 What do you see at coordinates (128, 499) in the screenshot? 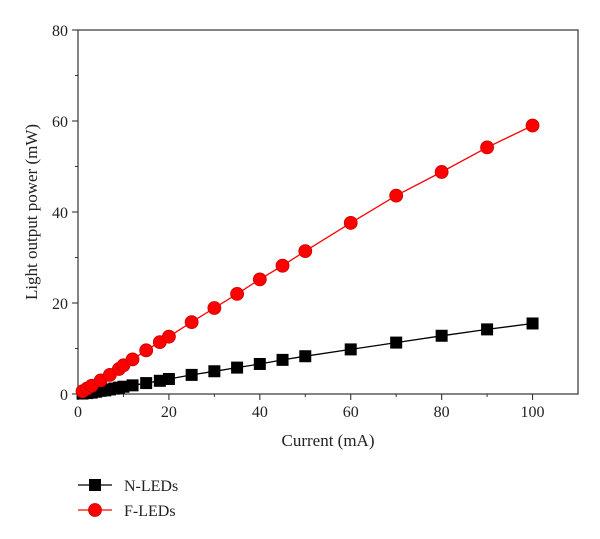
I see `legend: N-LEDs F-LEDs` at bounding box center [128, 499].